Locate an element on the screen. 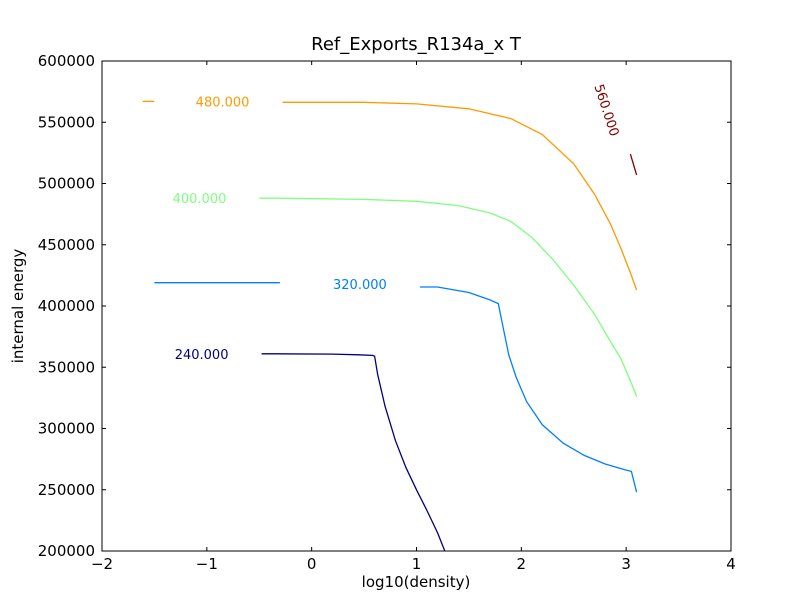 This screenshot has width=812, height=612. y-tick-label: 550000 is located at coordinates (66, 122).